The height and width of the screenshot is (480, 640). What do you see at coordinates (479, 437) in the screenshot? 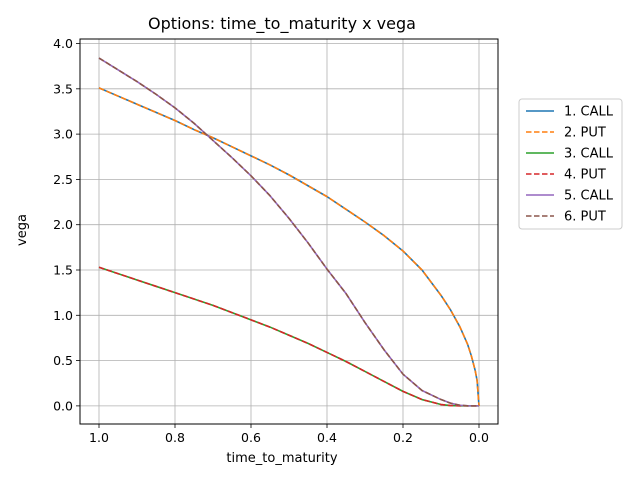
I see `x-tick-label: 0.0` at bounding box center [479, 437].